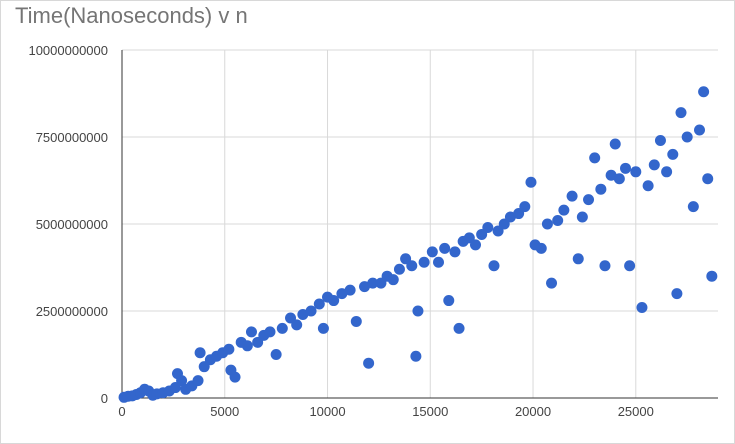 The height and width of the screenshot is (444, 735). What do you see at coordinates (121, 411) in the screenshot?
I see `x-tick-label: 0` at bounding box center [121, 411].